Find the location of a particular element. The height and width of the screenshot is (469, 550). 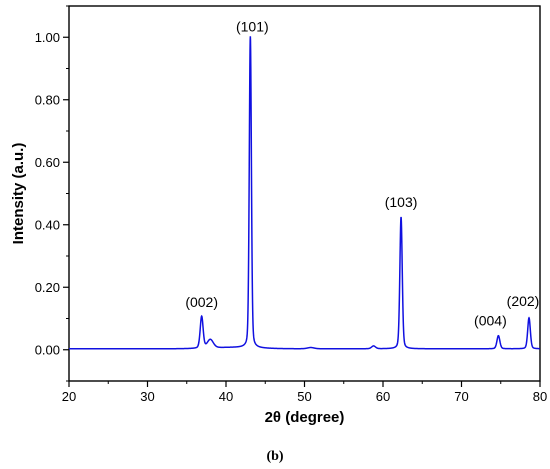

x-tick-label: 80 is located at coordinates (540, 396).